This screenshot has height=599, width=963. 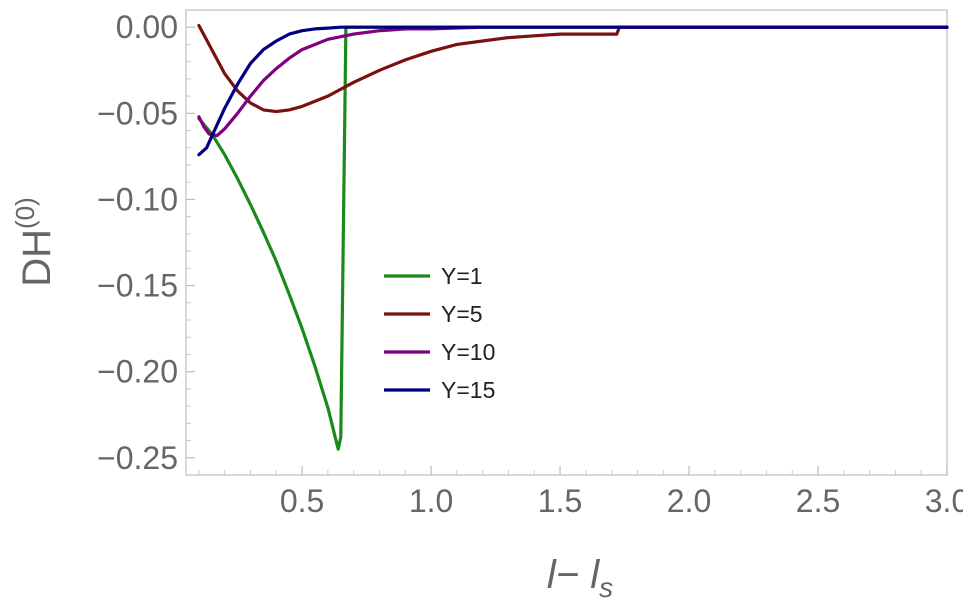 What do you see at coordinates (431, 501) in the screenshot?
I see `x-tick-label: 1.0` at bounding box center [431, 501].